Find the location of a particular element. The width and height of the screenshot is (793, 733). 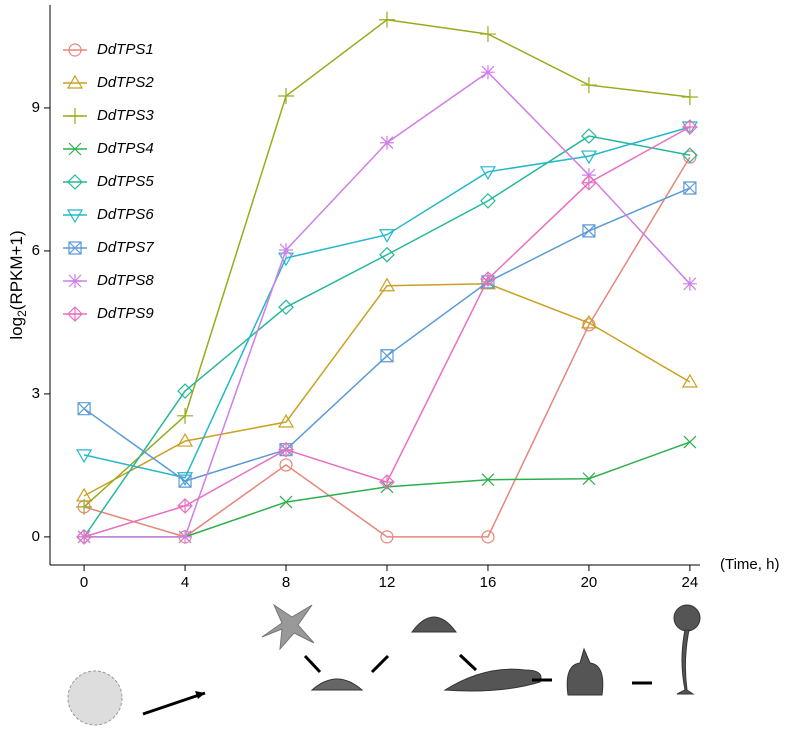

y-tick-label: 3 is located at coordinates (36, 393).